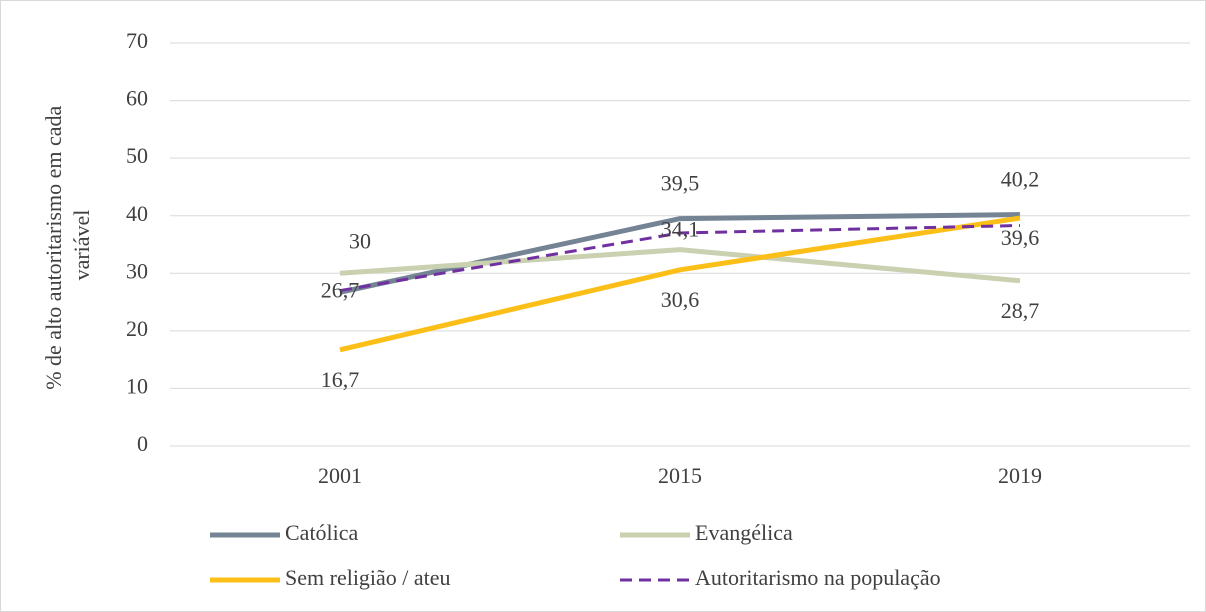 This screenshot has height=612, width=1206. I want to click on data-label: 39,5, so click(680, 183).